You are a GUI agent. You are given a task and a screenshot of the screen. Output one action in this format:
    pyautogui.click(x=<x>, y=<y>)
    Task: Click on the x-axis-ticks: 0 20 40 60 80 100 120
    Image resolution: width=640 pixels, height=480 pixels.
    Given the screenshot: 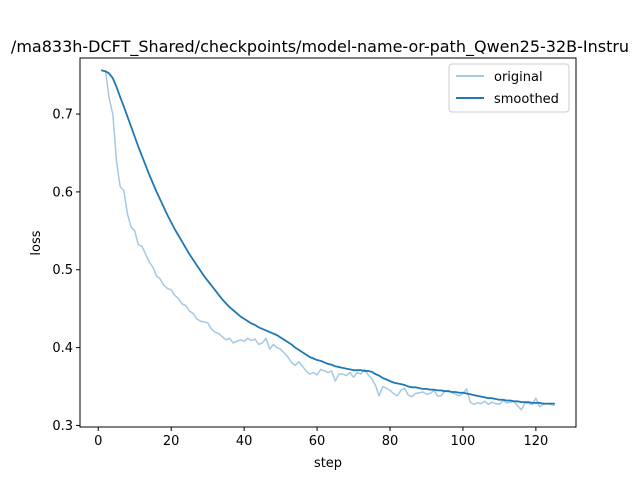 What is the action you would take?
    pyautogui.click(x=321, y=438)
    